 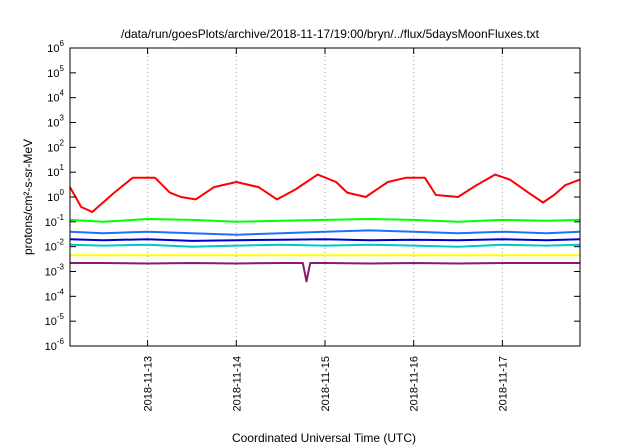 I want to click on y-tick-label: 10⁻³, so click(x=55, y=271).